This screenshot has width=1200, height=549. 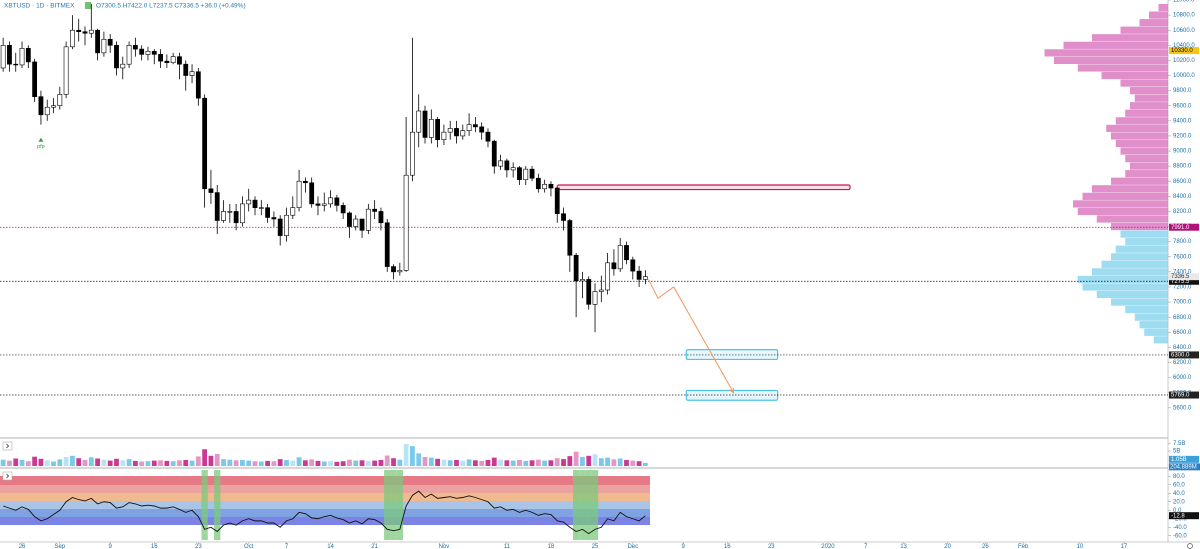 What do you see at coordinates (1180, 396) in the screenshot?
I see `price-label: 5769.0` at bounding box center [1180, 396].